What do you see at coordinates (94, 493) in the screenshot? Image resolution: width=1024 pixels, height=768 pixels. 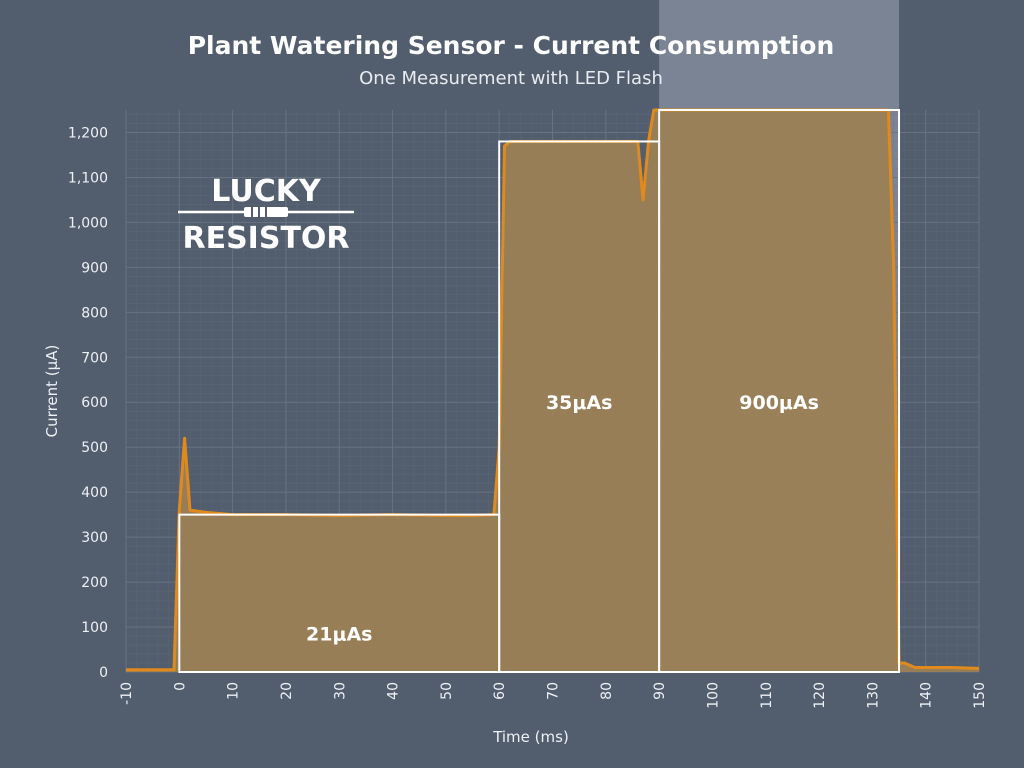 I see `y-tick-label: 400` at bounding box center [94, 493].